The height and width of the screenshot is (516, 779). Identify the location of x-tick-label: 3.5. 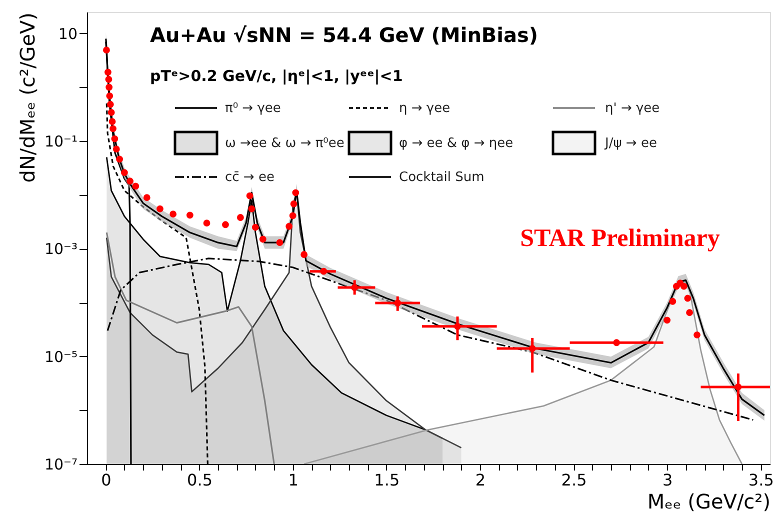
(761, 480).